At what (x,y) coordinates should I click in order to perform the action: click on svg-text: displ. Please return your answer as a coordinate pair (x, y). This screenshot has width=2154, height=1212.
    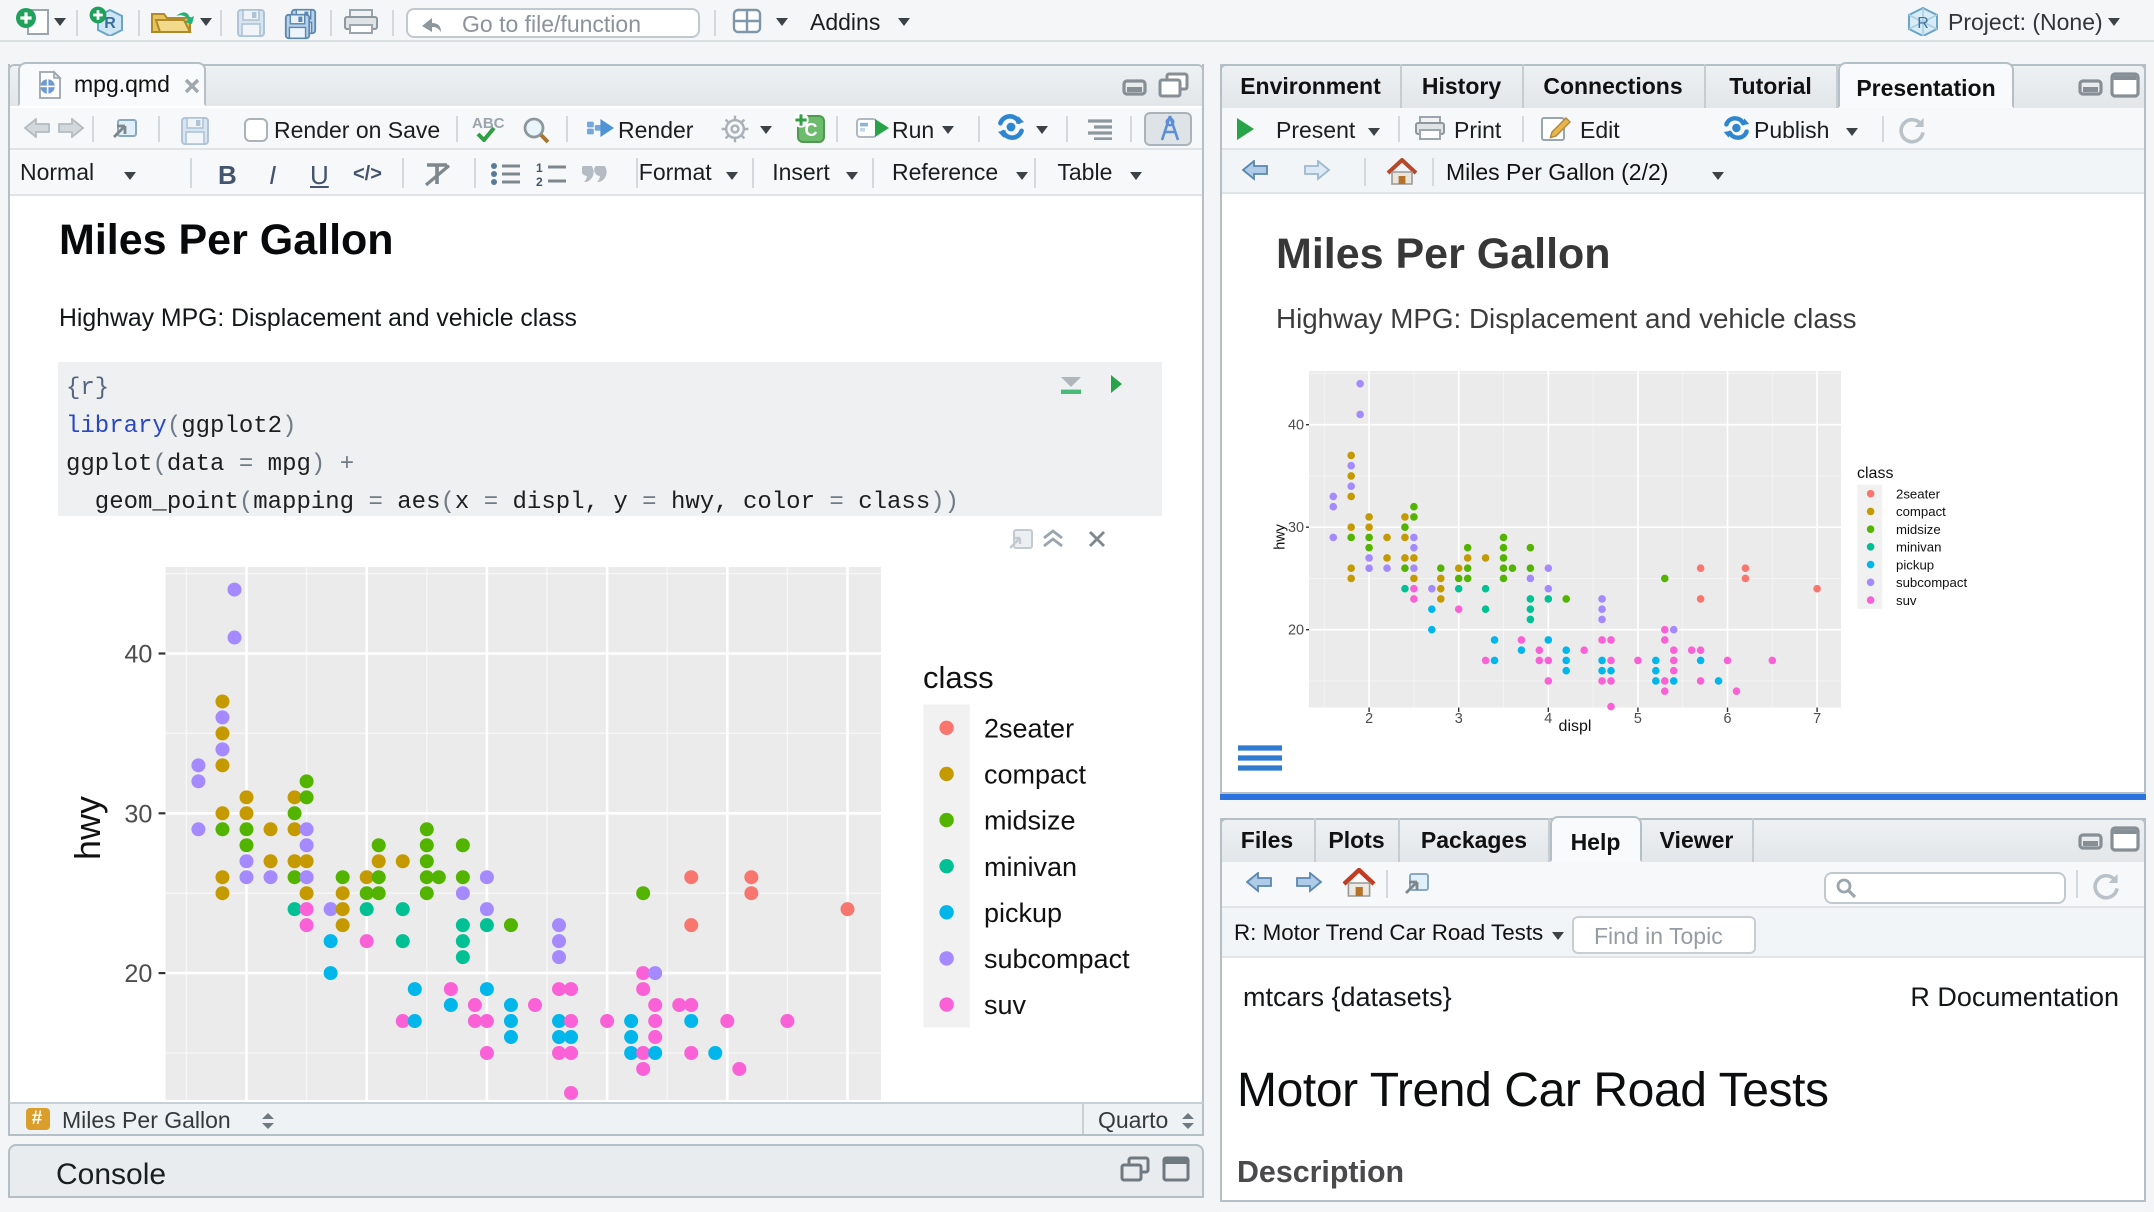
    Looking at the image, I should click on (1575, 726).